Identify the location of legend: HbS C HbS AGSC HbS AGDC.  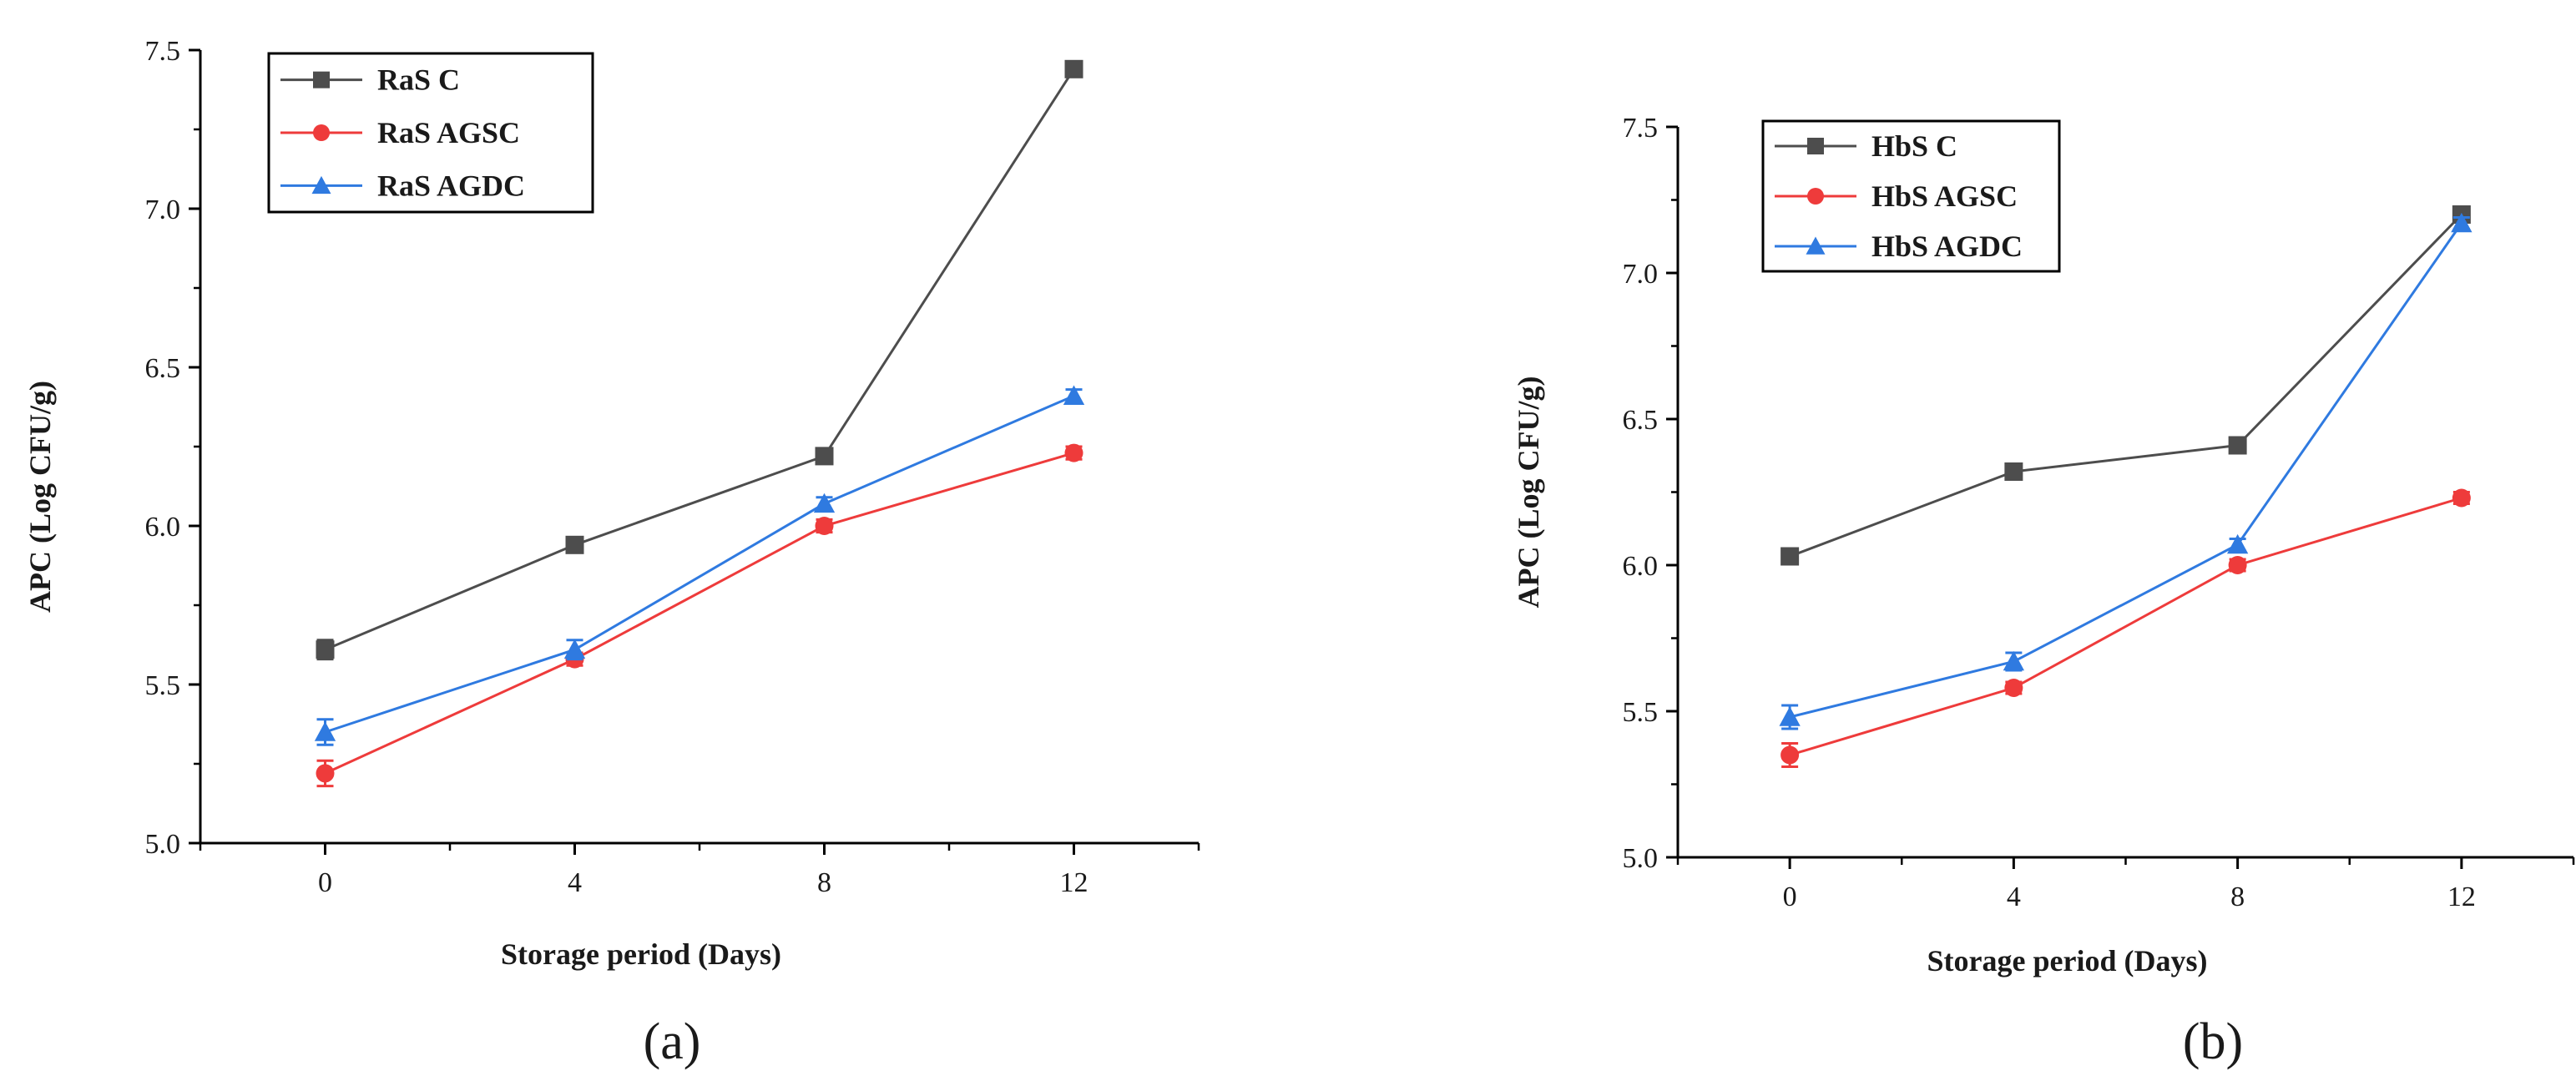
(1911, 196).